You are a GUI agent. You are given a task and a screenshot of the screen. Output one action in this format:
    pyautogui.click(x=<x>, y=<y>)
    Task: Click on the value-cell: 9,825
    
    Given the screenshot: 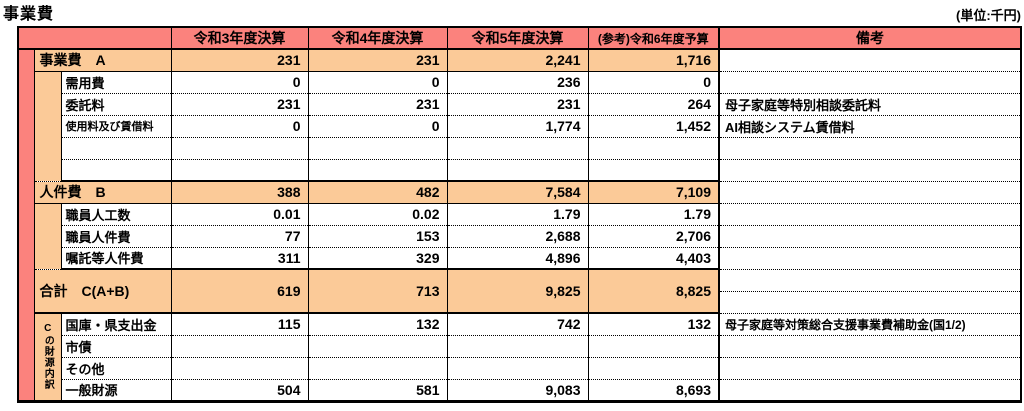 What is the action you would take?
    pyautogui.click(x=518, y=291)
    